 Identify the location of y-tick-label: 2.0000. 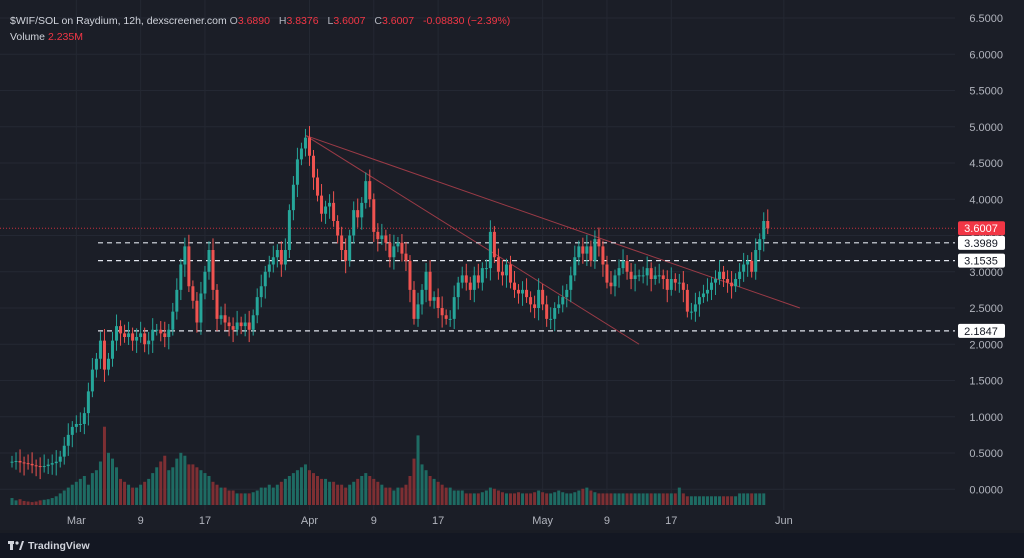
(986, 345).